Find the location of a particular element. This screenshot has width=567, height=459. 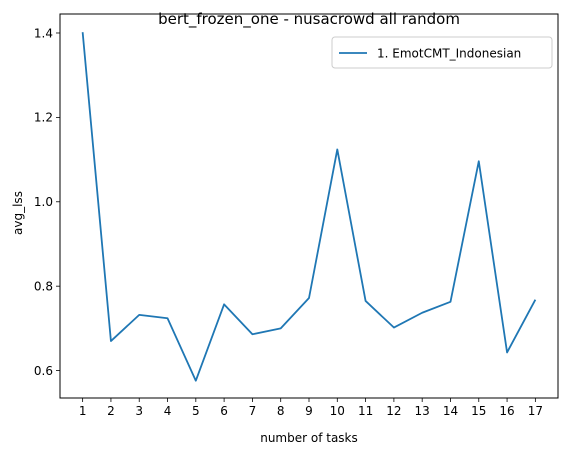

x-tick-label: 17 is located at coordinates (535, 411).